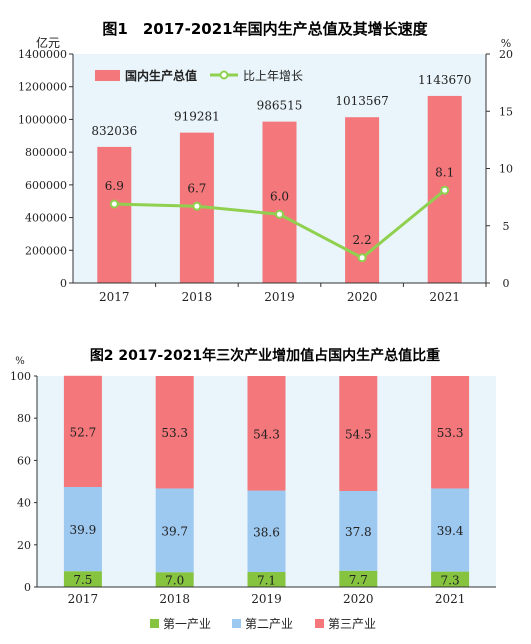 The width and height of the screenshot is (531, 644). I want to click on chart1-bar-label-2020: 1013567, so click(361, 101).